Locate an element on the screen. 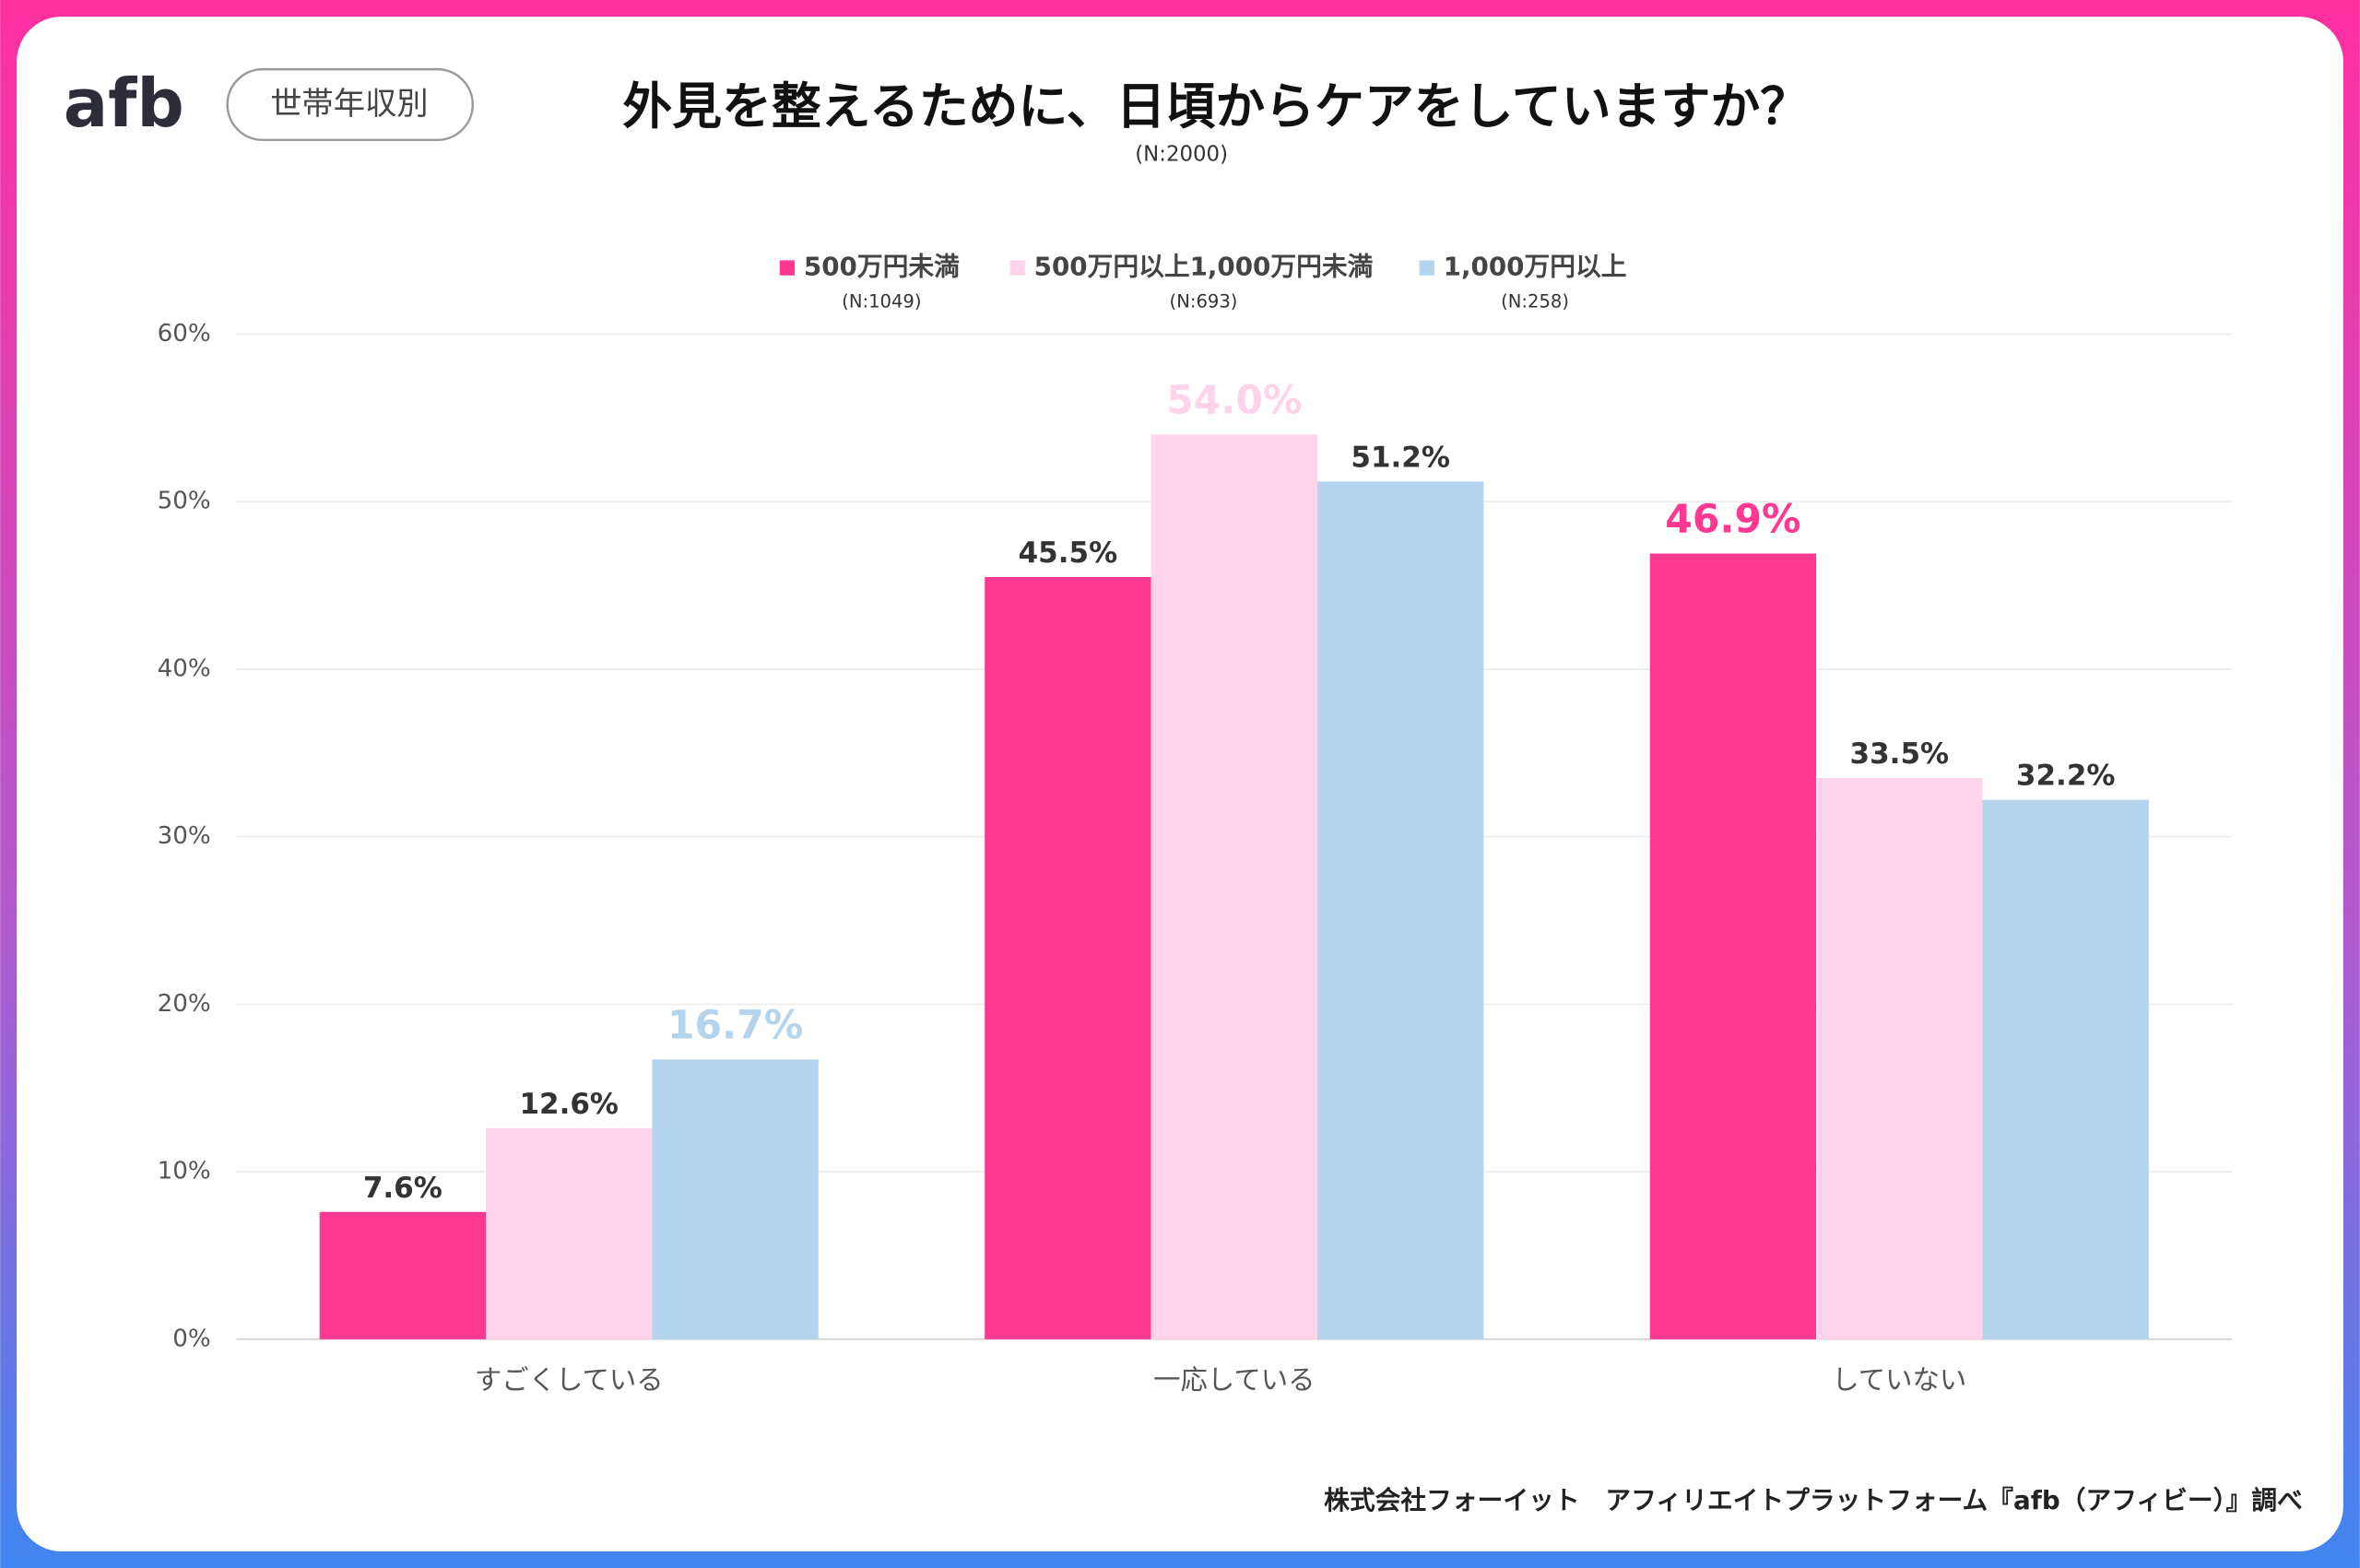 The height and width of the screenshot is (1568, 2360). x-tick-label: 一応している is located at coordinates (1234, 1380).